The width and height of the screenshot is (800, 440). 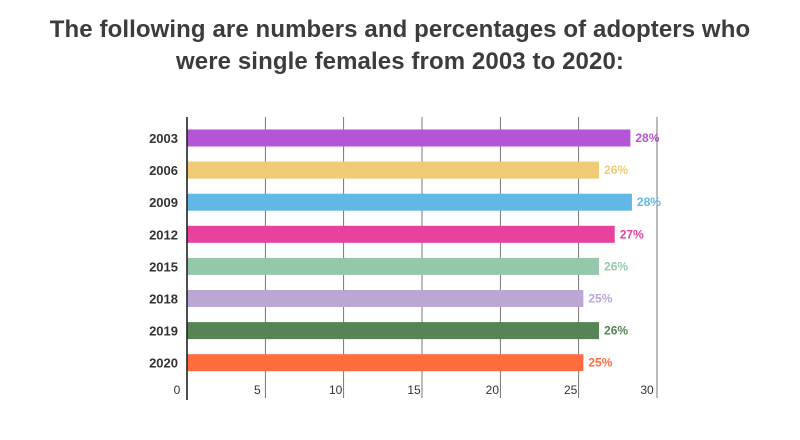 I want to click on bar-2020, so click(x=385, y=363).